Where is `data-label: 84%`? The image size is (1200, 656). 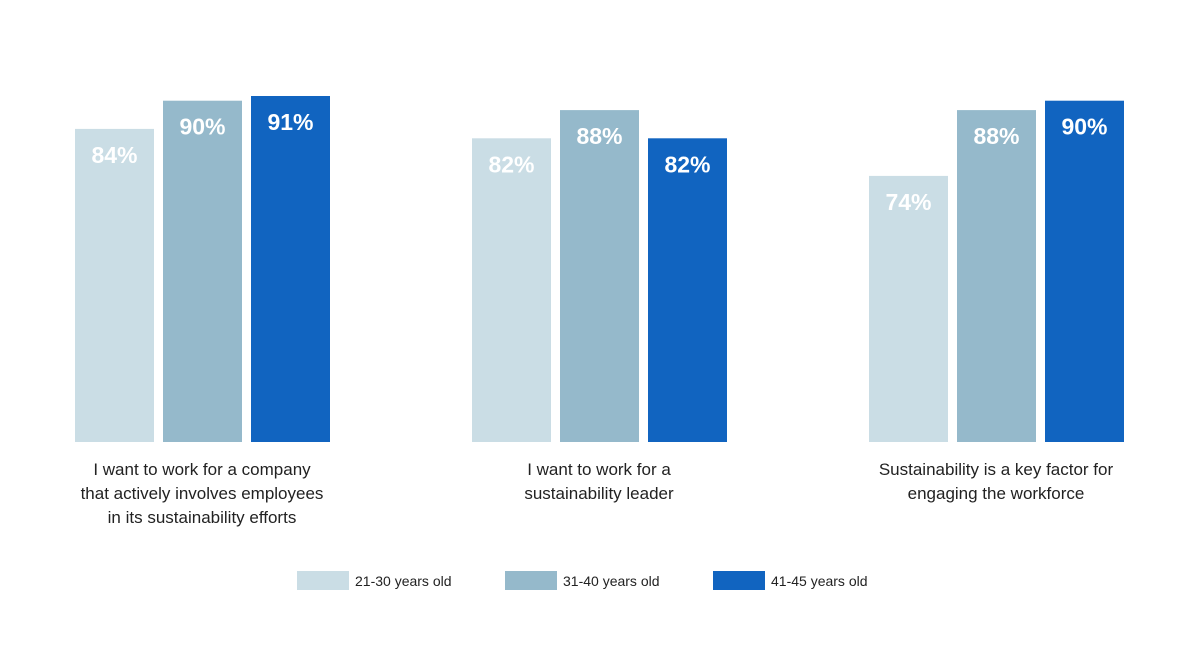 data-label: 84% is located at coordinates (114, 155).